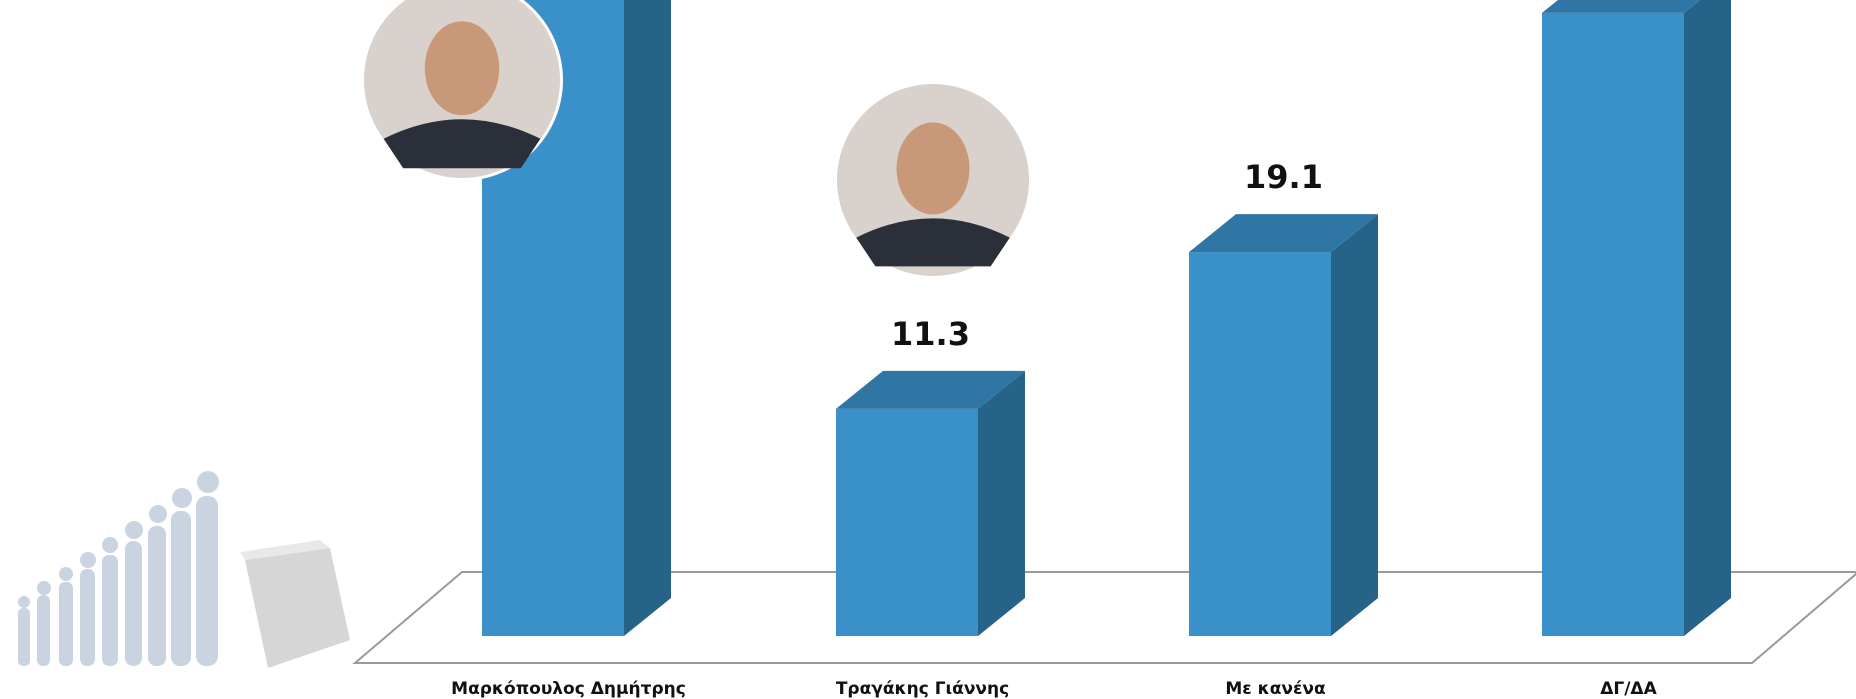  What do you see at coordinates (930, 334) in the screenshot?
I see `value-label: 11.3` at bounding box center [930, 334].